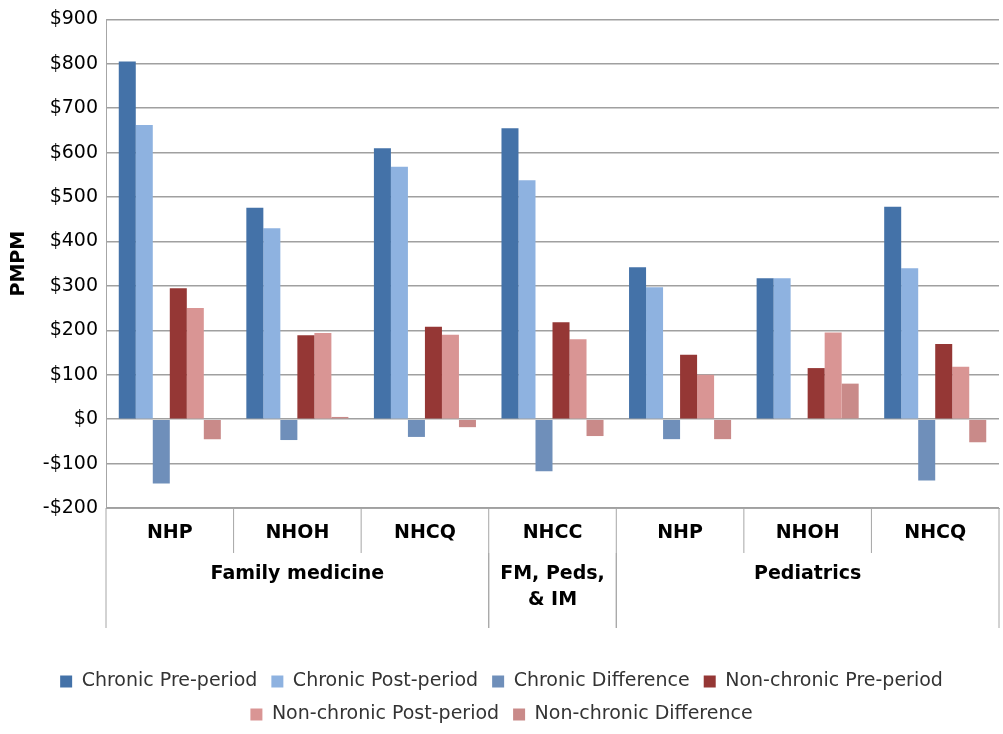 This screenshot has height=734, width=1003. Describe the element at coordinates (808, 572) in the screenshot. I see `text: Pediatrics` at that location.